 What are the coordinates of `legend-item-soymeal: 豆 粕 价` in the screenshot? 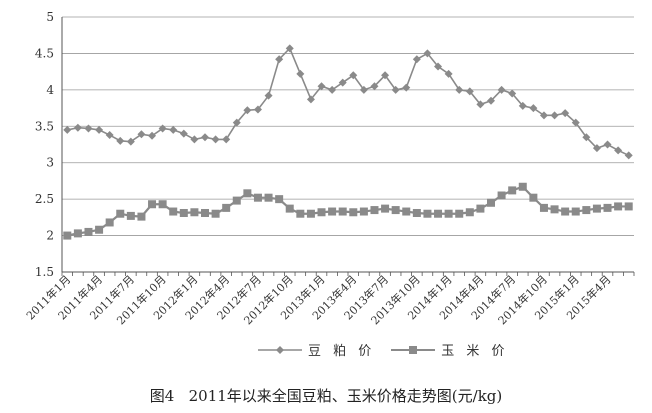 It's located at (316, 349).